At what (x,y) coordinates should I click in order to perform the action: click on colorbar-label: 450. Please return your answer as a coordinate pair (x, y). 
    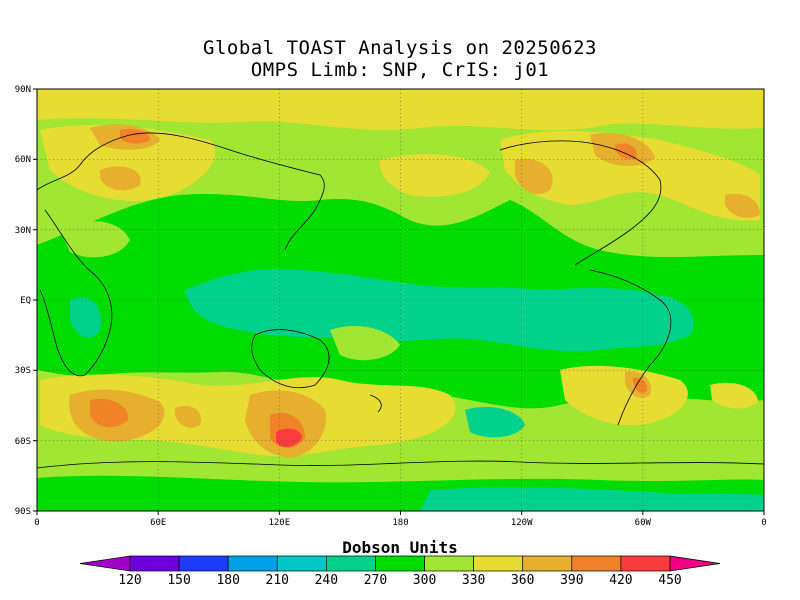
    Looking at the image, I should click on (669, 580).